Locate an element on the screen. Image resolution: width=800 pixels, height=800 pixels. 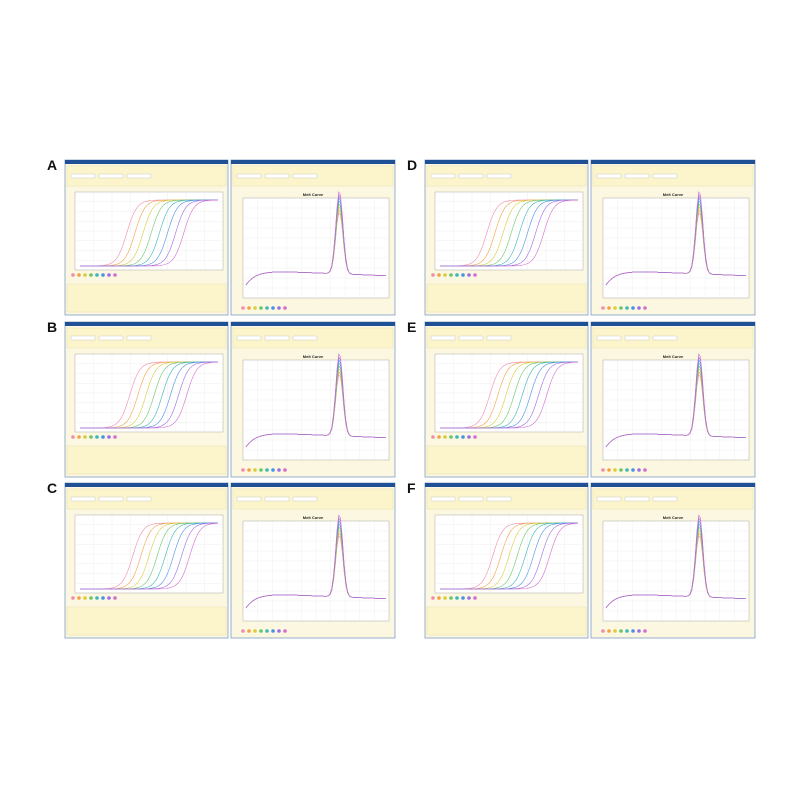
panel-label: F is located at coordinates (411, 488).